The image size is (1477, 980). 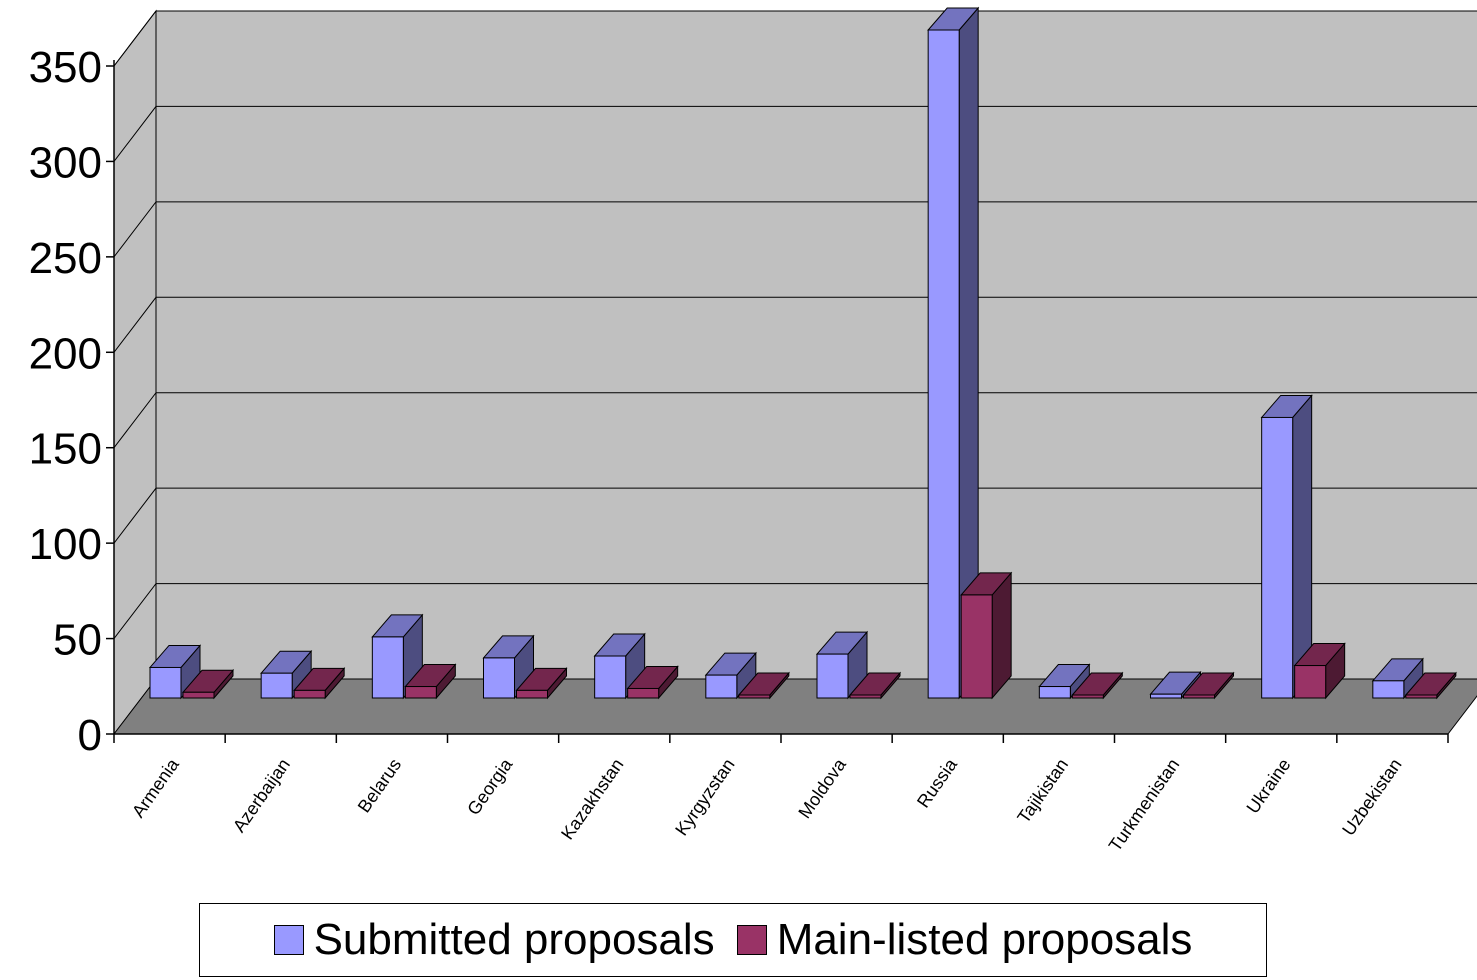 I want to click on y-tick-label: 50, so click(x=77, y=640).